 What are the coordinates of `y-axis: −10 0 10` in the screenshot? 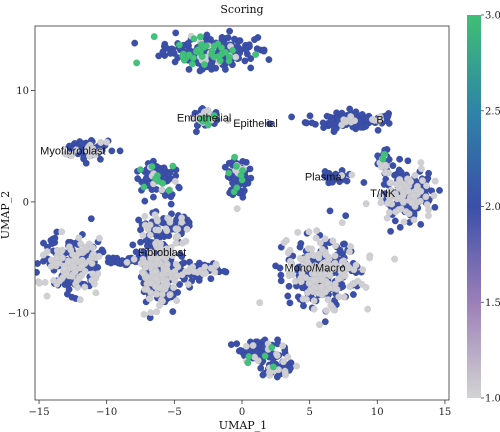 It's located at (21, 203).